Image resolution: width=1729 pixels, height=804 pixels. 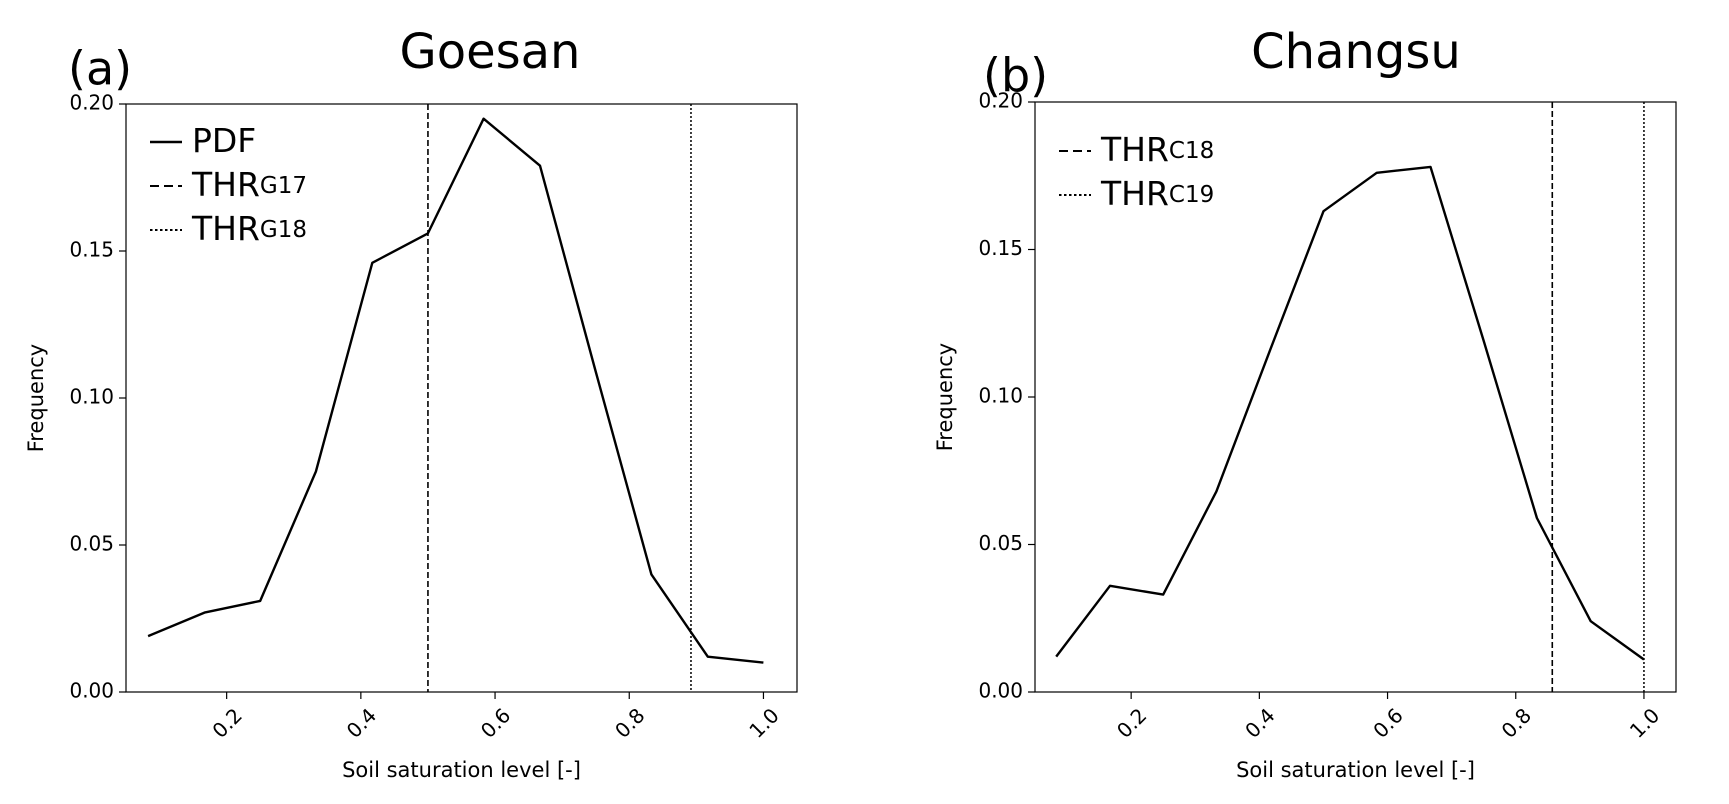 What do you see at coordinates (1015, 76) in the screenshot?
I see `panel-label: (b)` at bounding box center [1015, 76].